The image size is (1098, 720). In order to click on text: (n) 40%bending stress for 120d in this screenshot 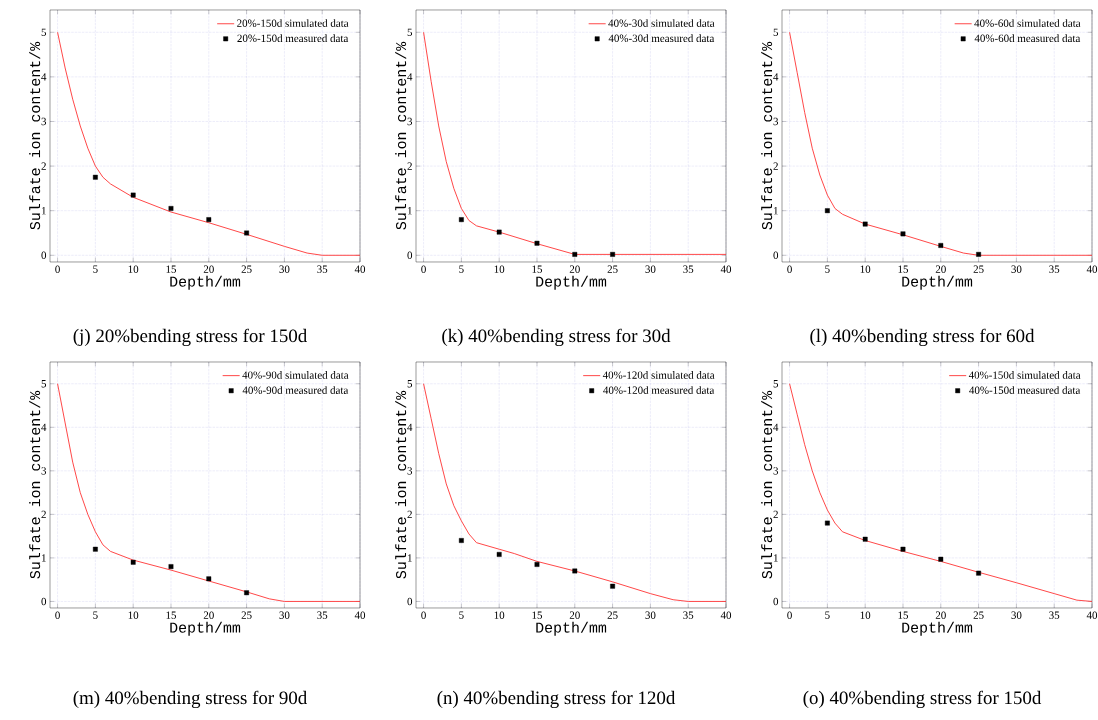, I will do `click(556, 699)`.